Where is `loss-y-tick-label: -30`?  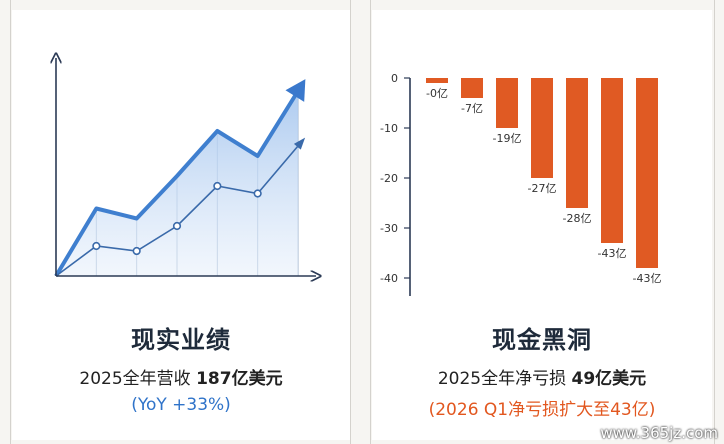 loss-y-tick-label: -30 is located at coordinates (389, 228).